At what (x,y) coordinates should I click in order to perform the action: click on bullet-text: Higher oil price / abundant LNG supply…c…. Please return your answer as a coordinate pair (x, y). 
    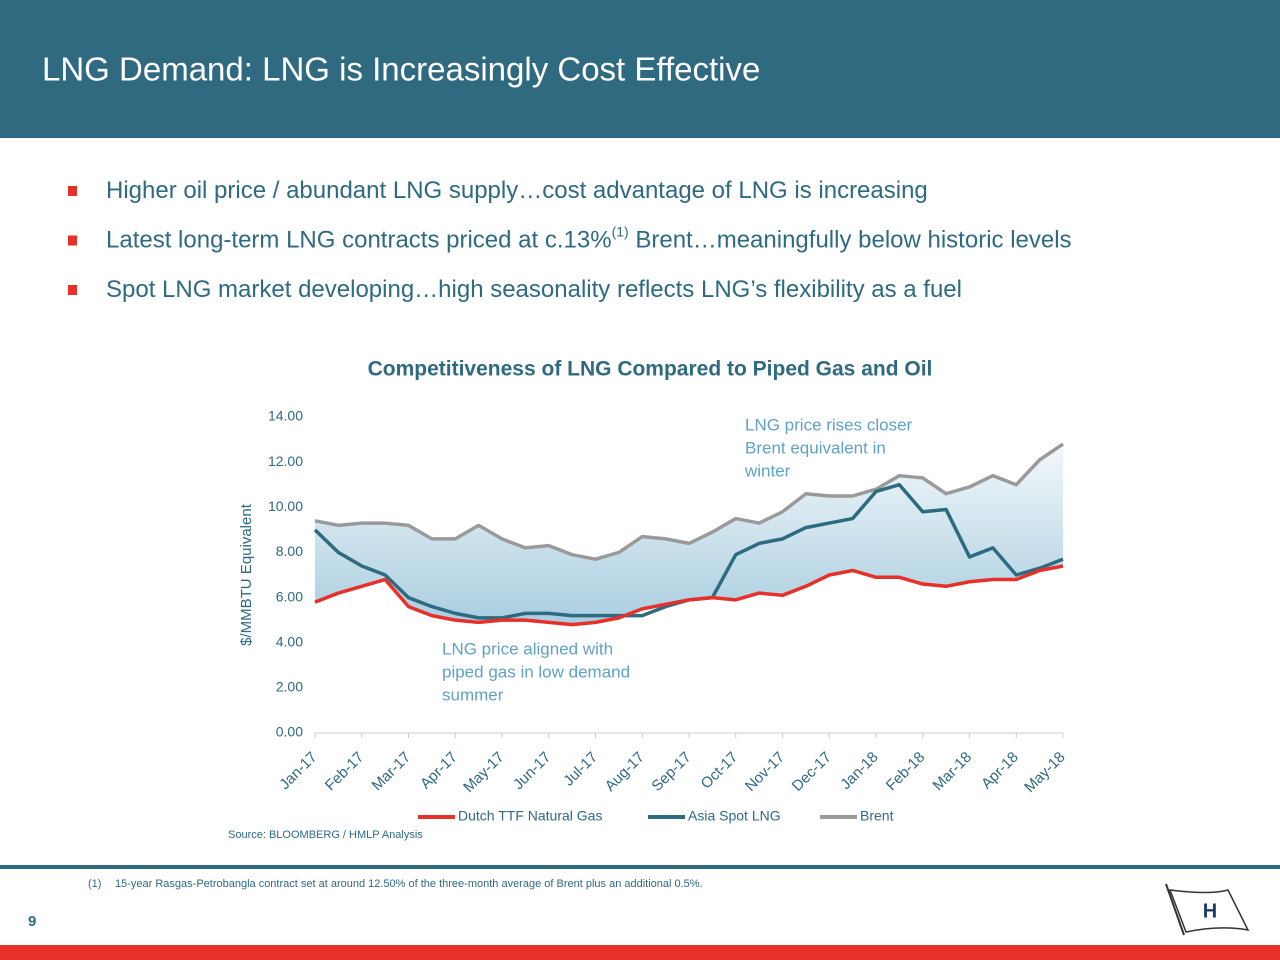
    Looking at the image, I should click on (517, 190).